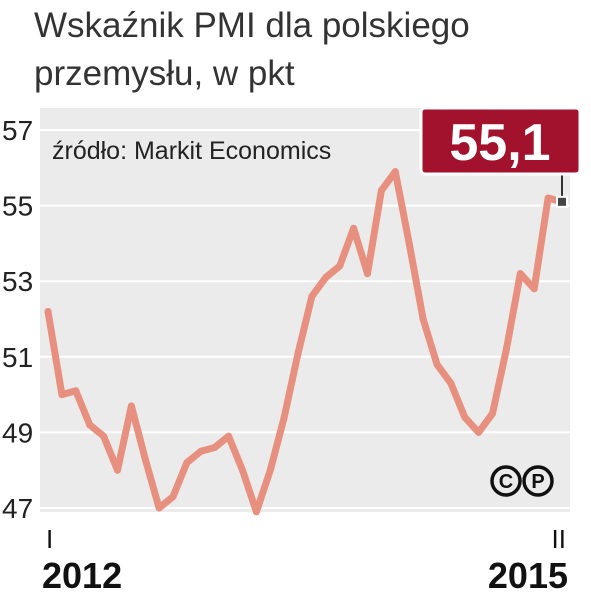  What do you see at coordinates (17, 281) in the screenshot?
I see `y-tick-label: 53` at bounding box center [17, 281].